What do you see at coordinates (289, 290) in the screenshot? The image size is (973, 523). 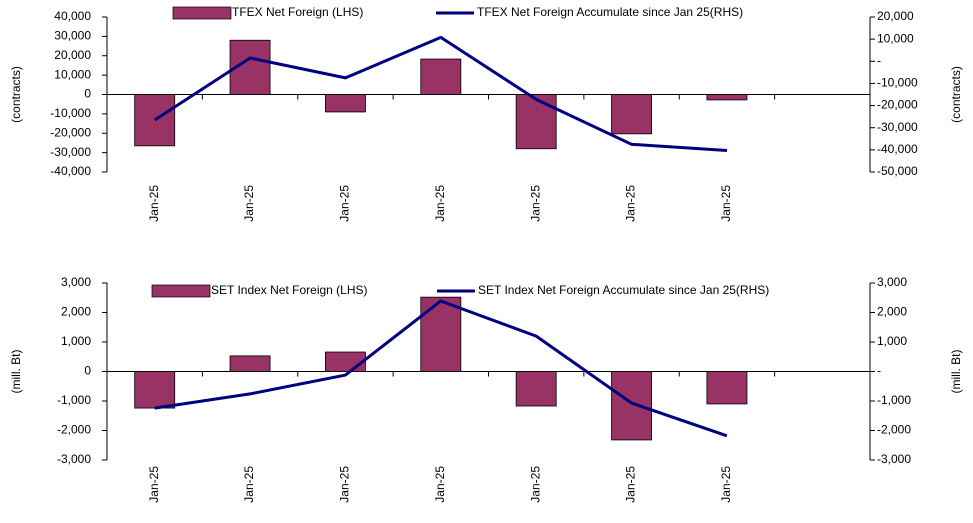 I see `legend-label: SET Index Net Foreign (LHS)` at bounding box center [289, 290].